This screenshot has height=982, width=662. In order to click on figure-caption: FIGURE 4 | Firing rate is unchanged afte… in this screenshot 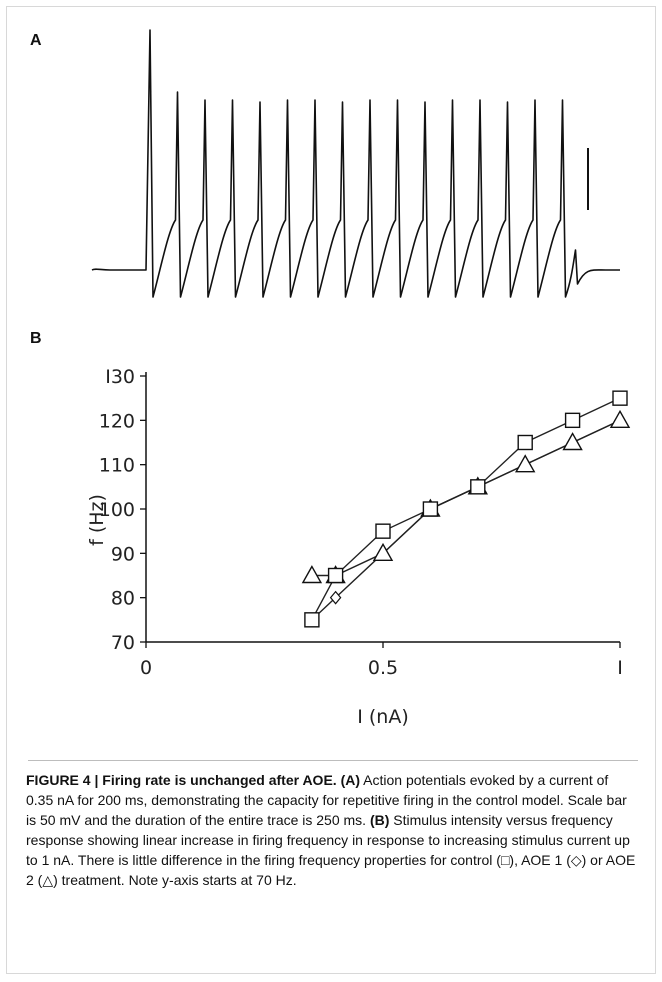, I will do `click(332, 830)`.